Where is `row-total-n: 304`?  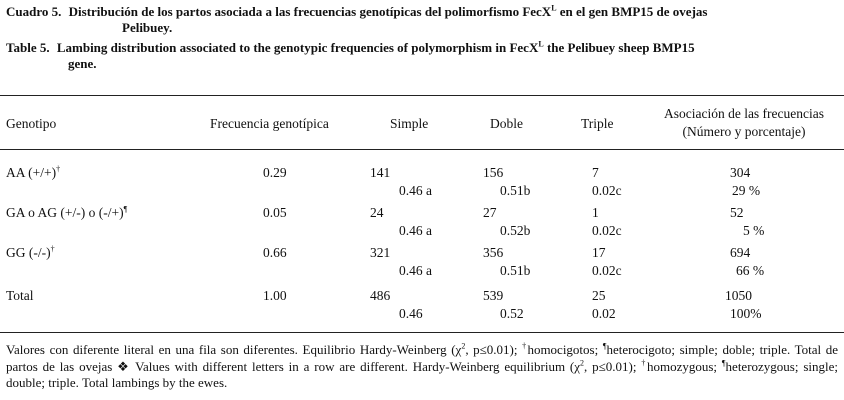
row-total-n: 304 is located at coordinates (740, 172).